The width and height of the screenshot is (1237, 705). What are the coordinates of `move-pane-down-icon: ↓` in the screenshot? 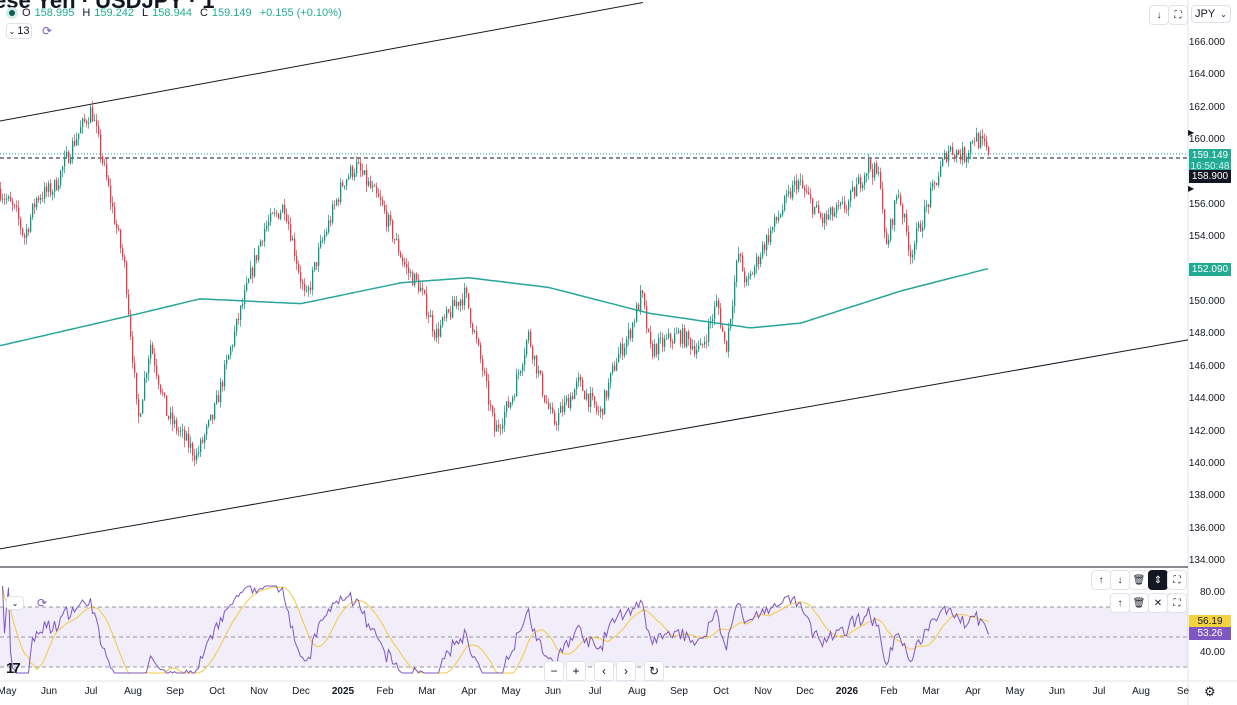 It's located at (1120, 580).